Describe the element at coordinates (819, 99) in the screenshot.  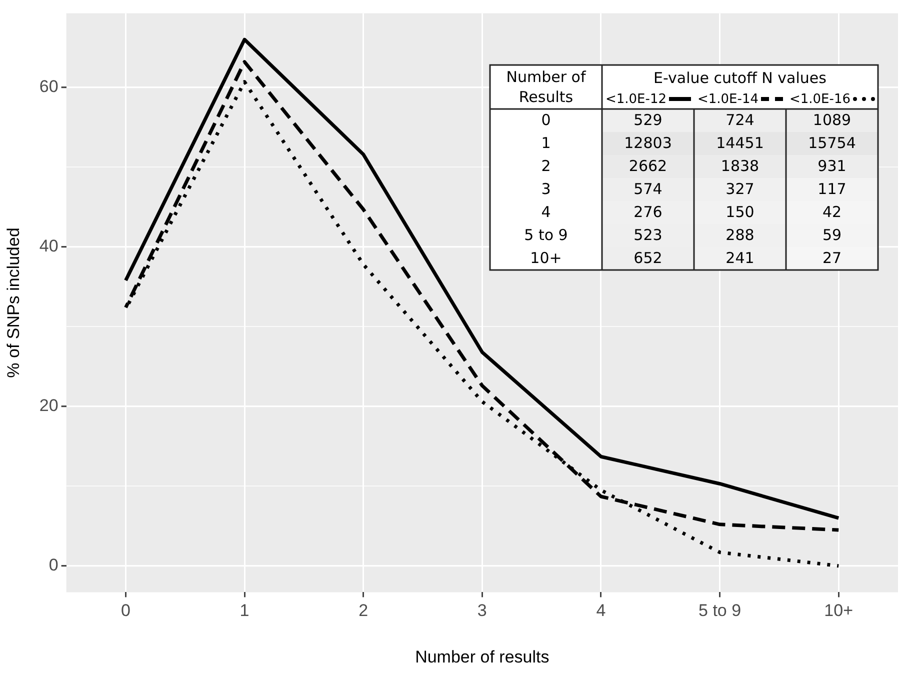
I see `x-tick-label: <1.0E-16` at that location.